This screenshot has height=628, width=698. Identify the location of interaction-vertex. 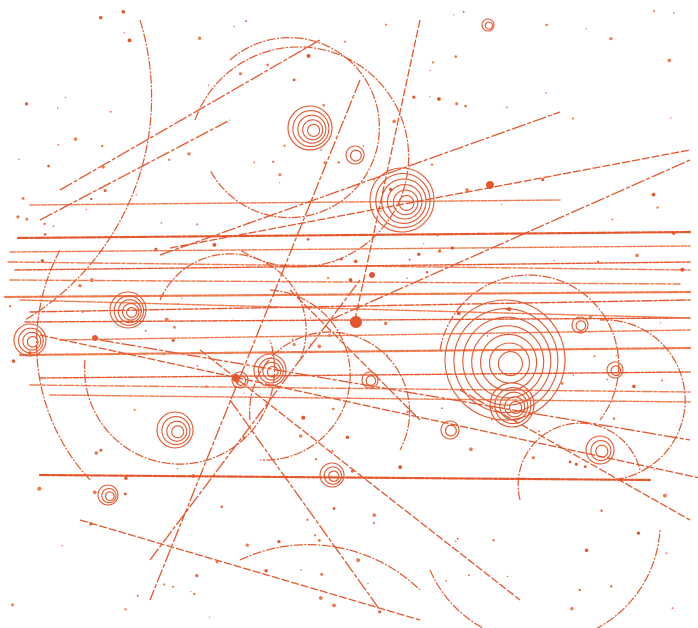
(95, 338).